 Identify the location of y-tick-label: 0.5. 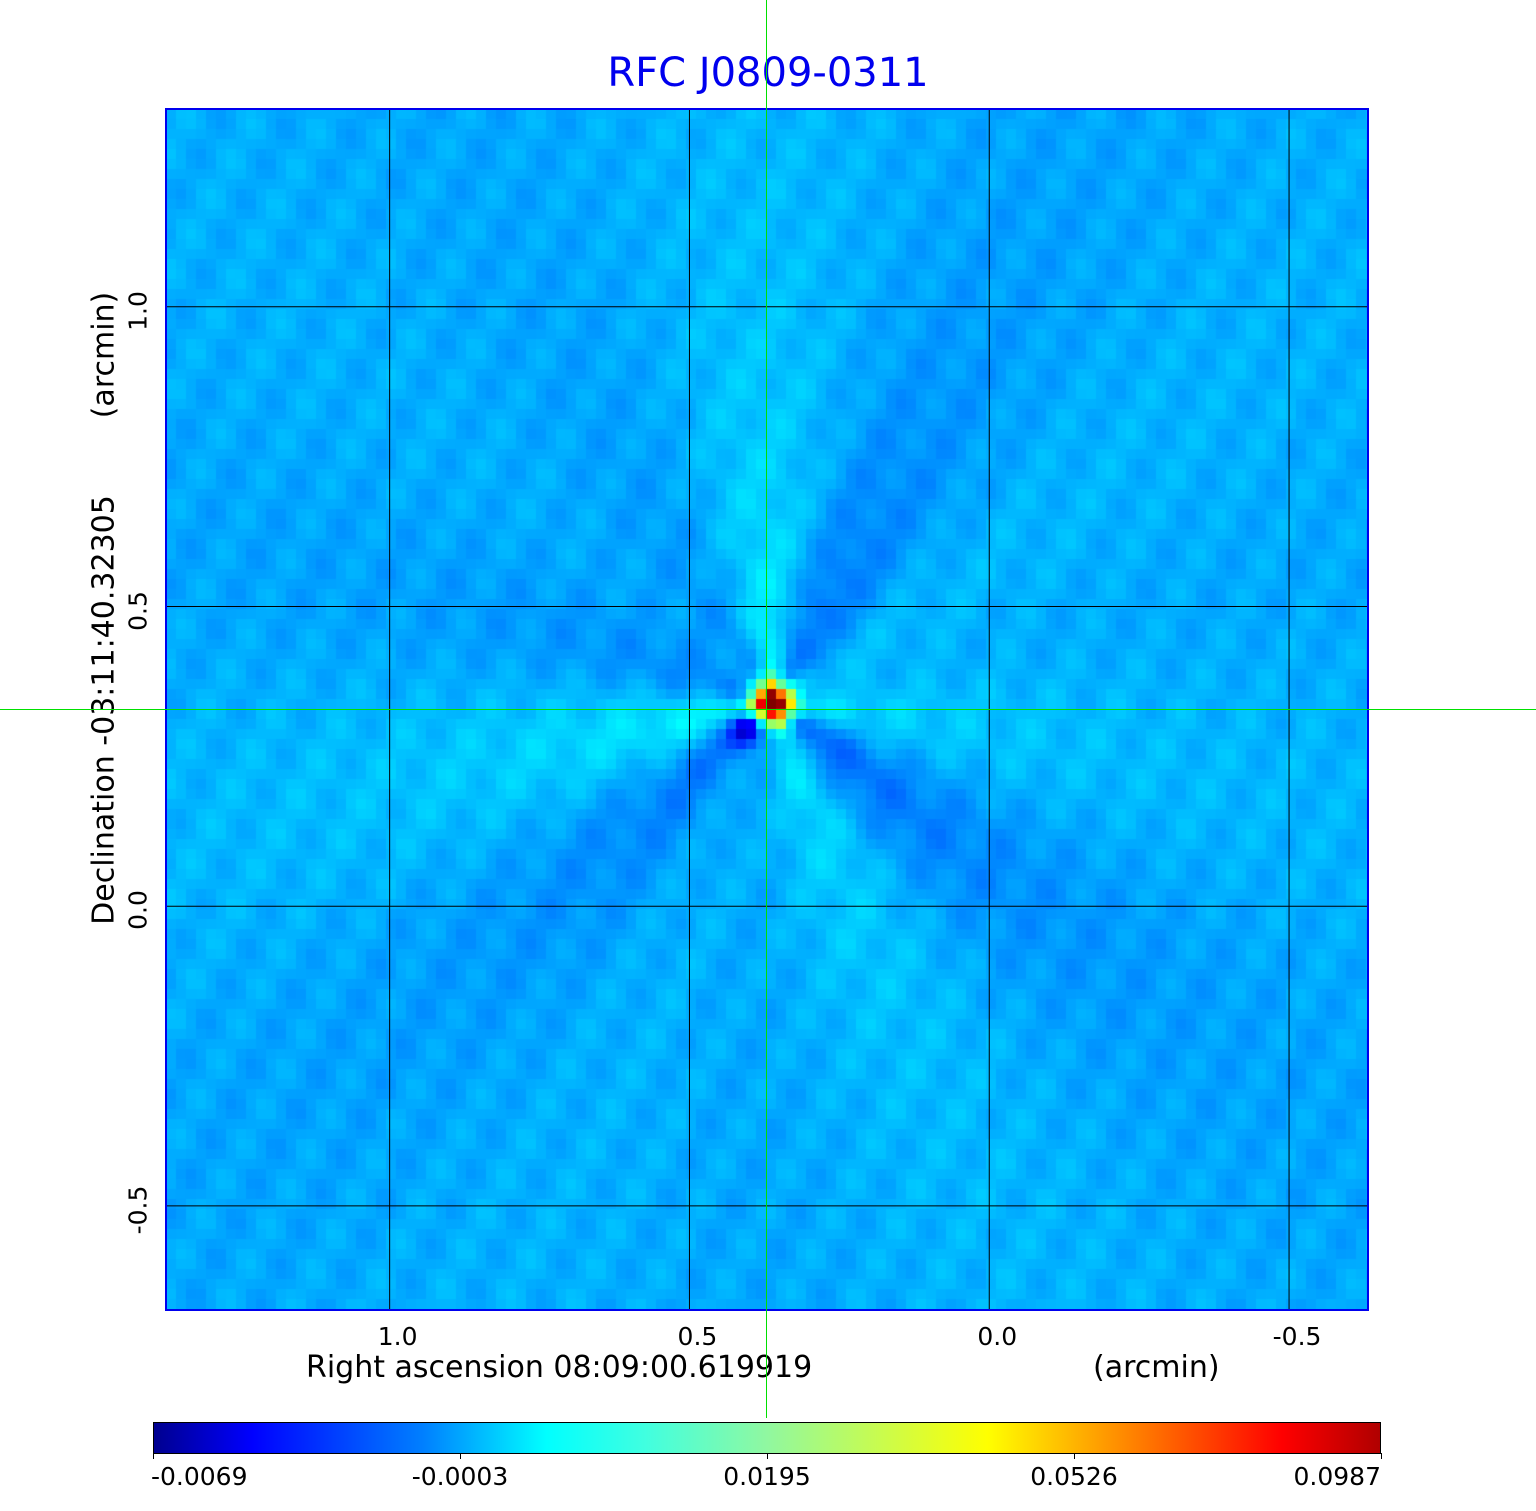
(138, 610).